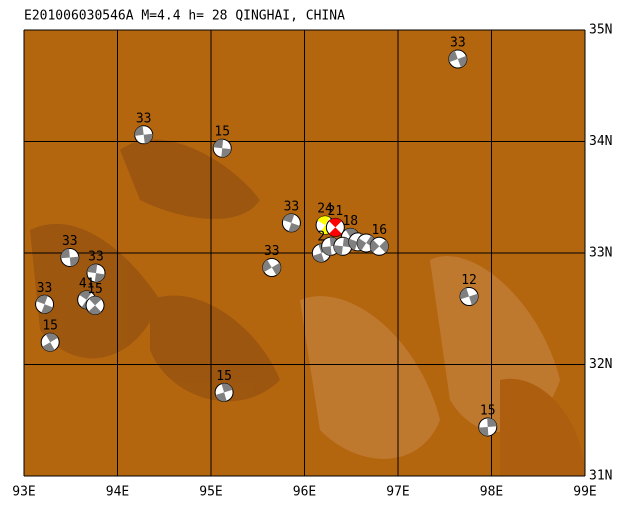 This screenshot has width=631, height=505. What do you see at coordinates (336, 211) in the screenshot?
I see `depth-label: 21` at bounding box center [336, 211].